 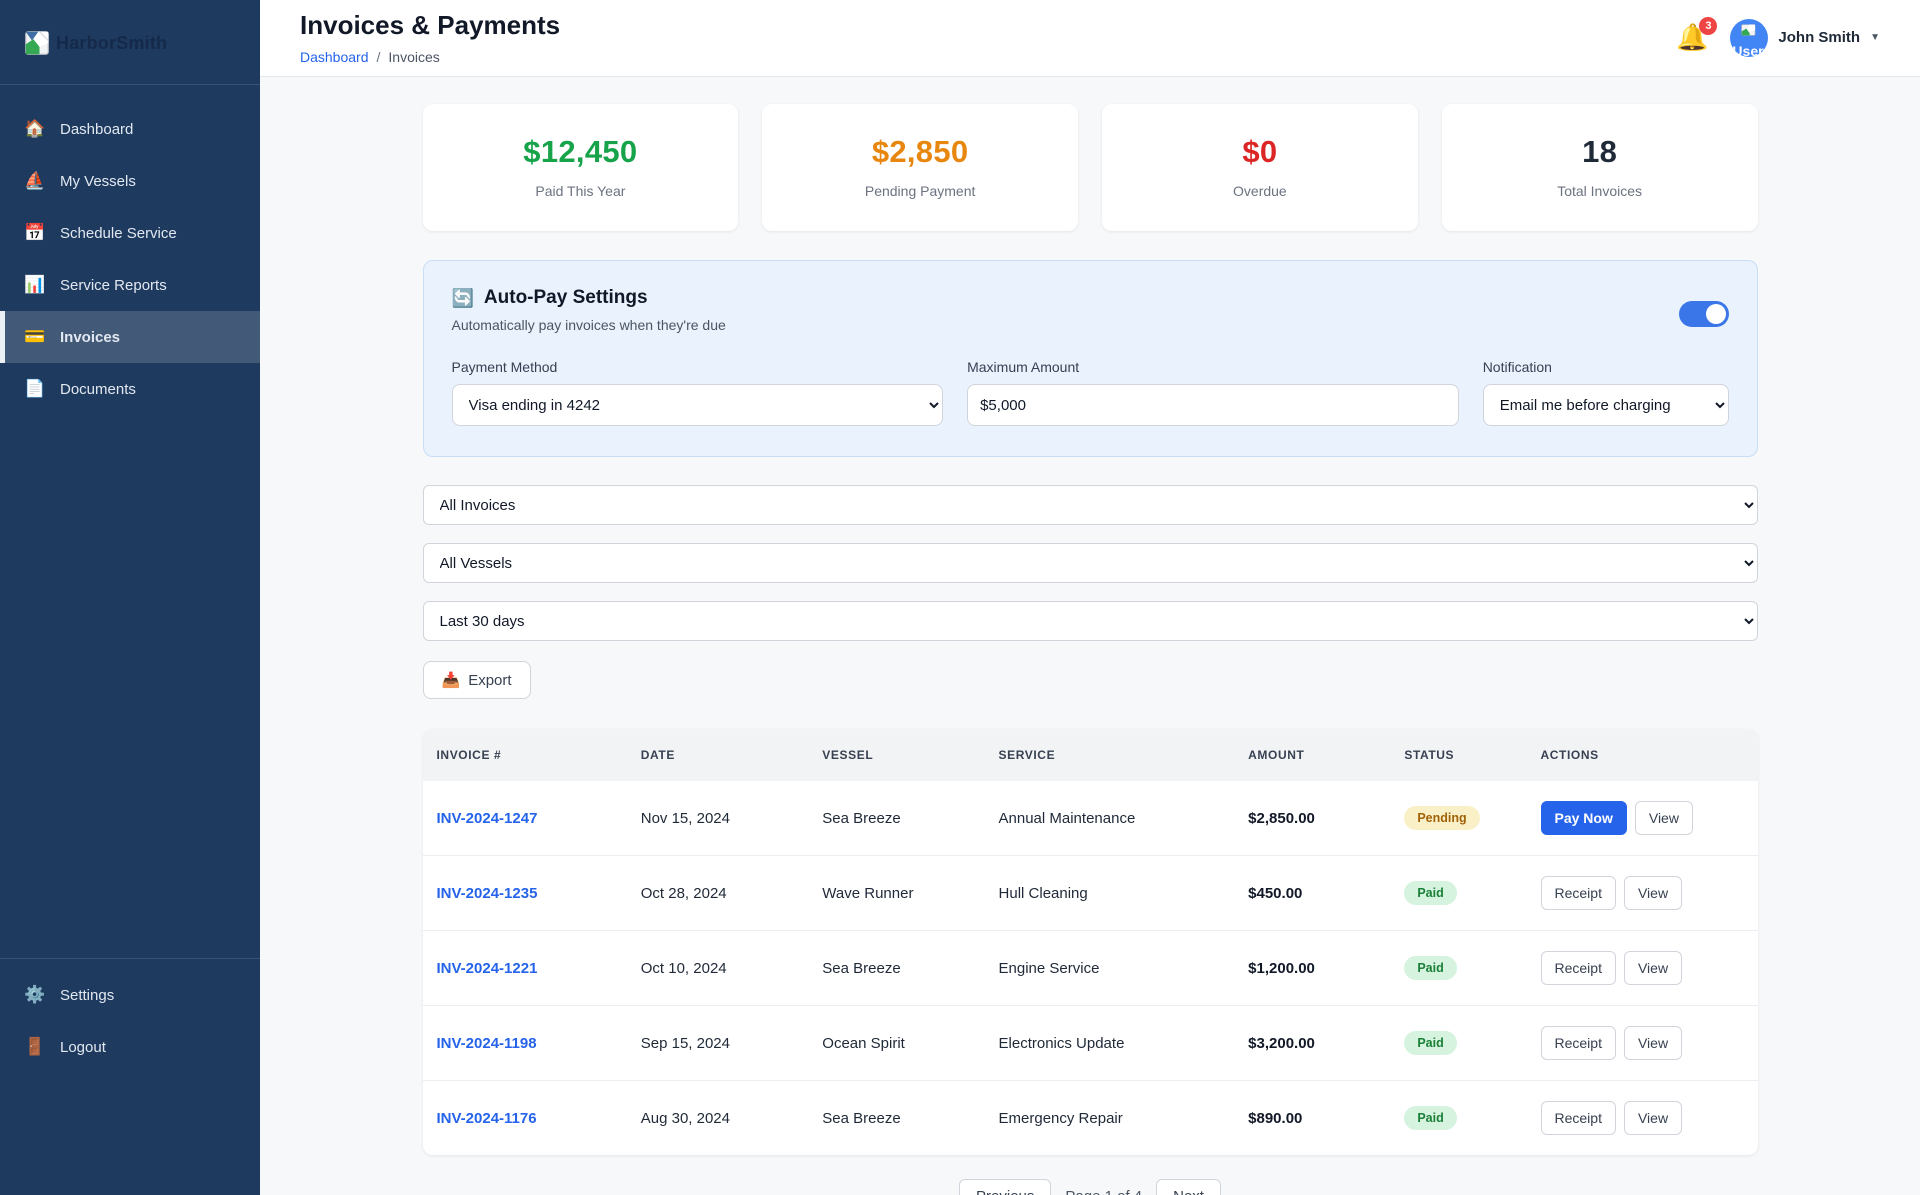 What do you see at coordinates (1600, 151) in the screenshot?
I see `card-value: 18` at bounding box center [1600, 151].